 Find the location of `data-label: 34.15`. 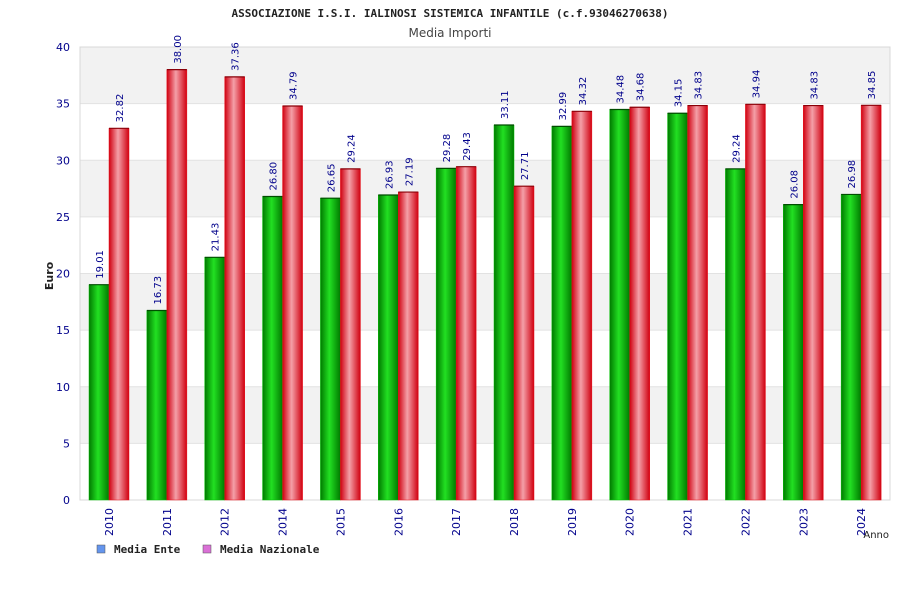

data-label: 34.15 is located at coordinates (679, 93).